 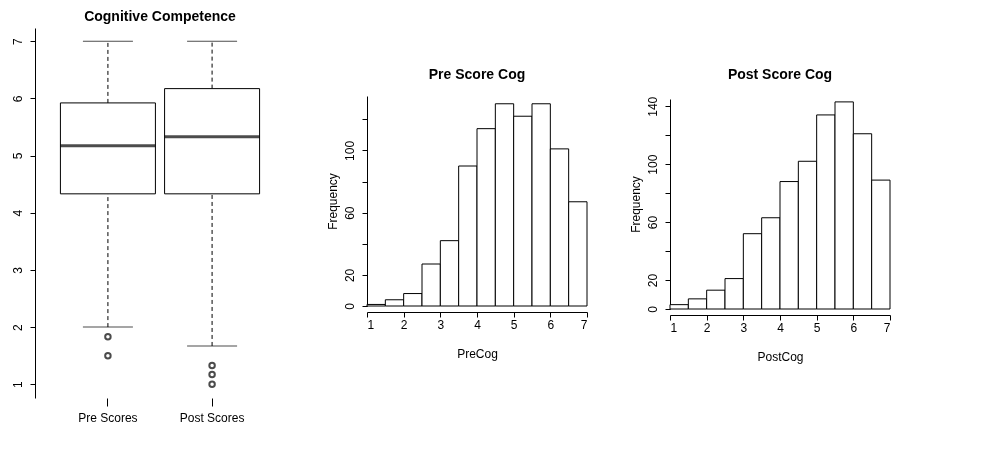 What do you see at coordinates (17, 213) in the screenshot?
I see `y-tick-label: 4` at bounding box center [17, 213].